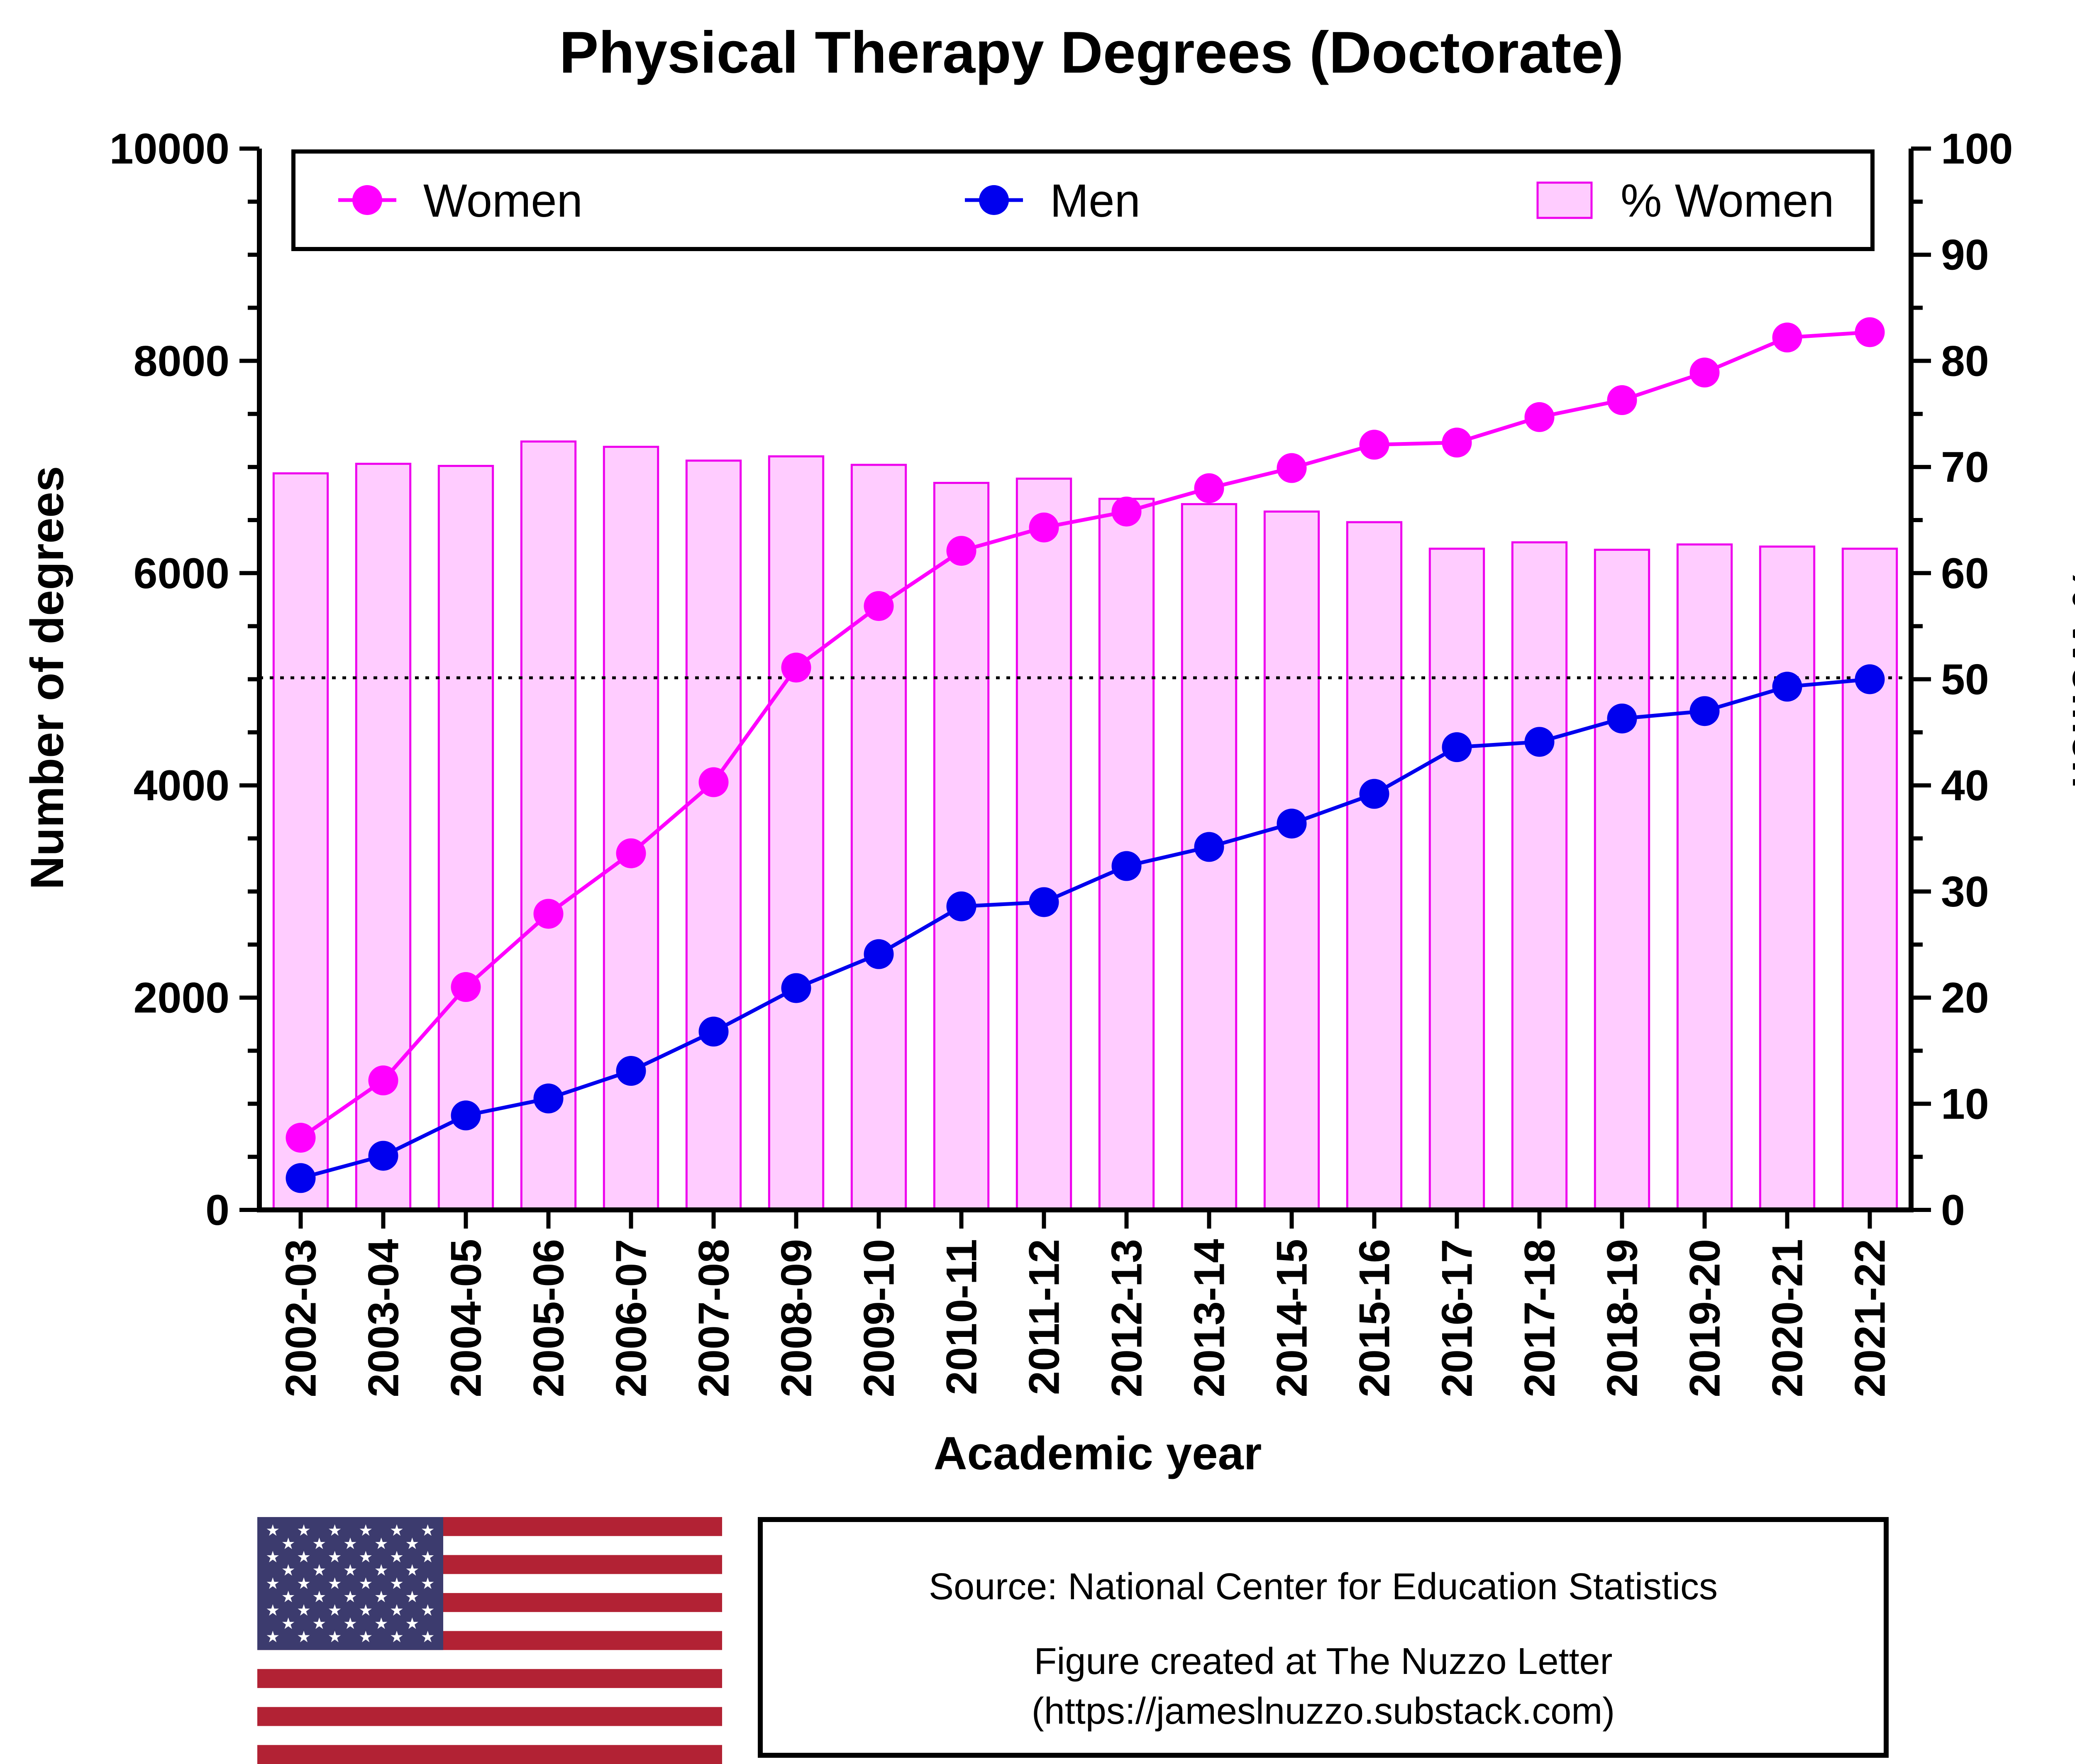  I want to click on chart-title: Physical Therapy Degrees (Doctorate), so click(1091, 53).